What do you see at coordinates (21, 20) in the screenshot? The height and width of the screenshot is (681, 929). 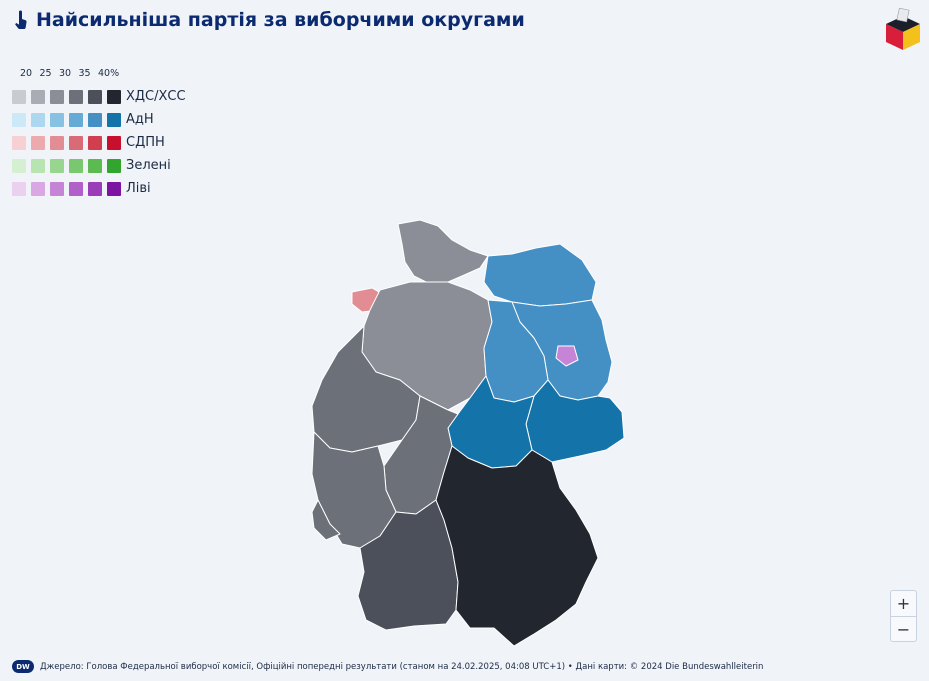 I see `pointer-hand-icon` at bounding box center [21, 20].